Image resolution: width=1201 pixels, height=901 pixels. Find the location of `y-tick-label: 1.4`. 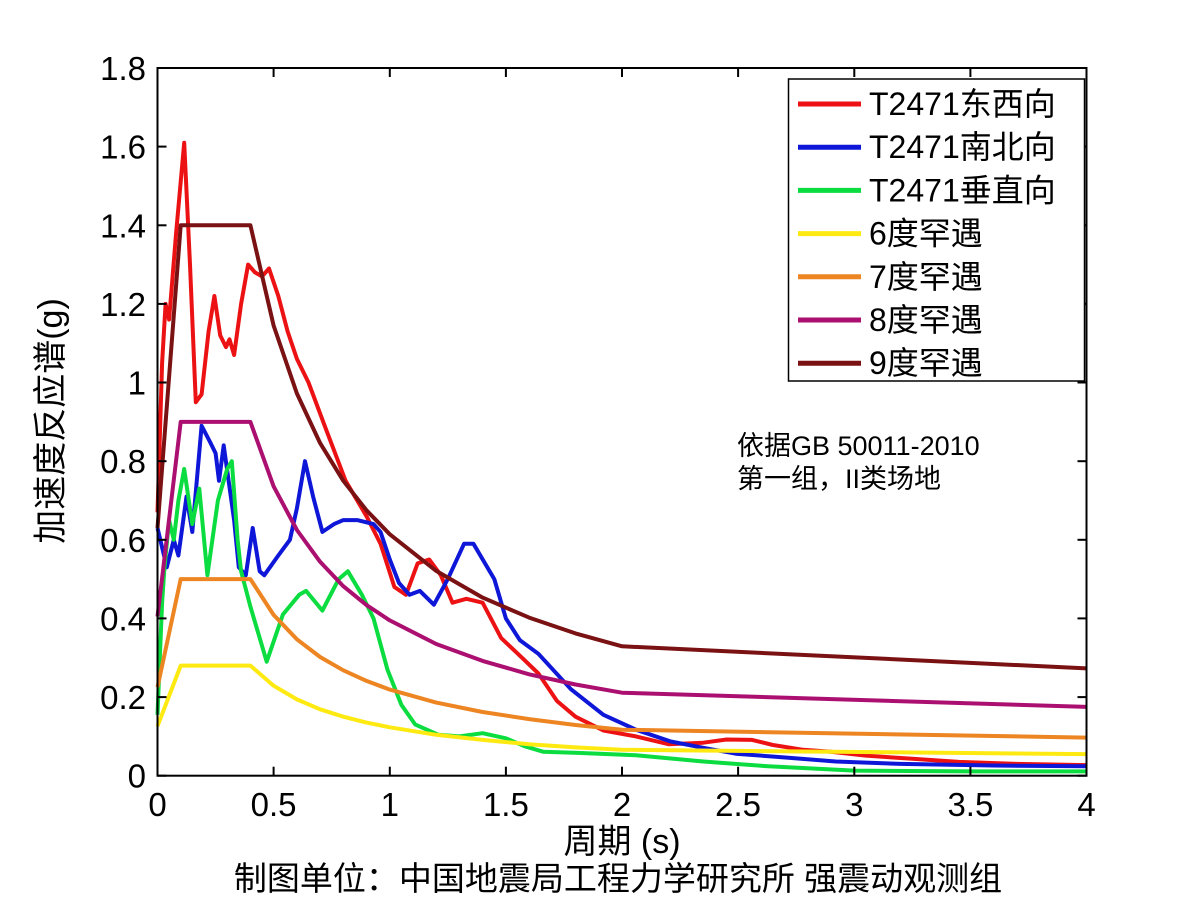

y-tick-label: 1.4 is located at coordinates (123, 225).